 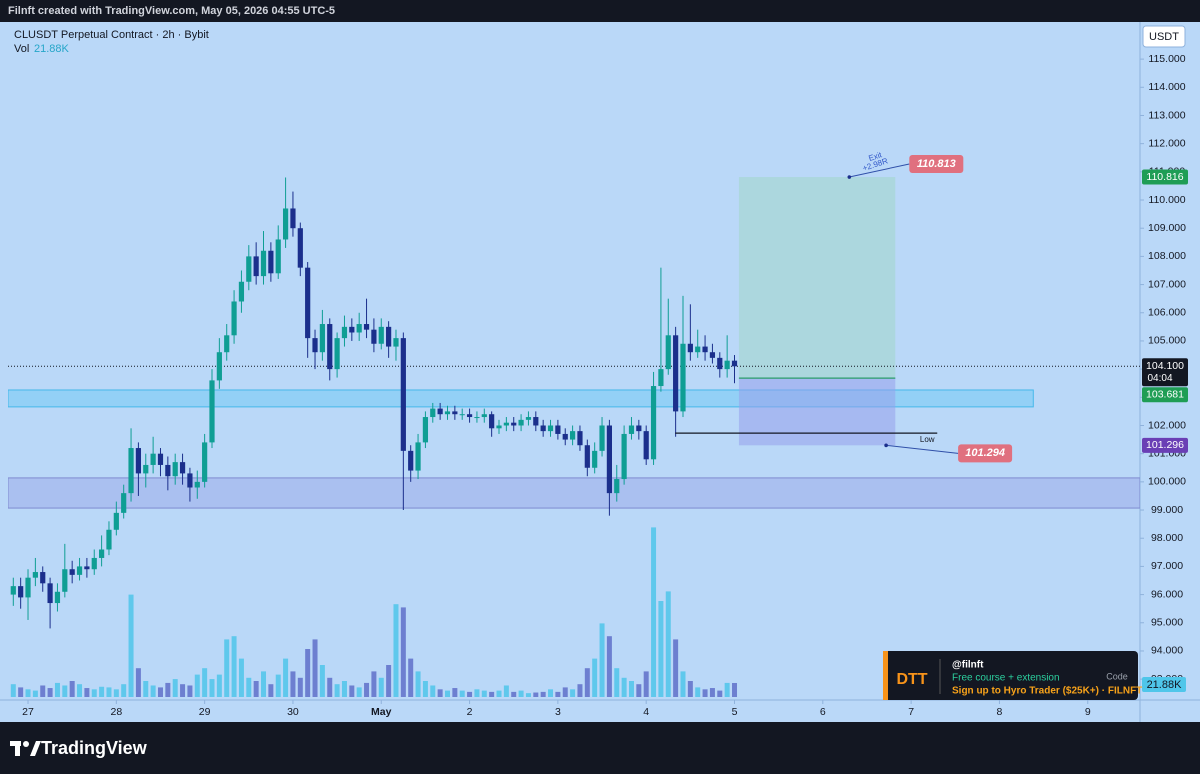 I want to click on promo-line: Free course + extension, so click(x=1006, y=678).